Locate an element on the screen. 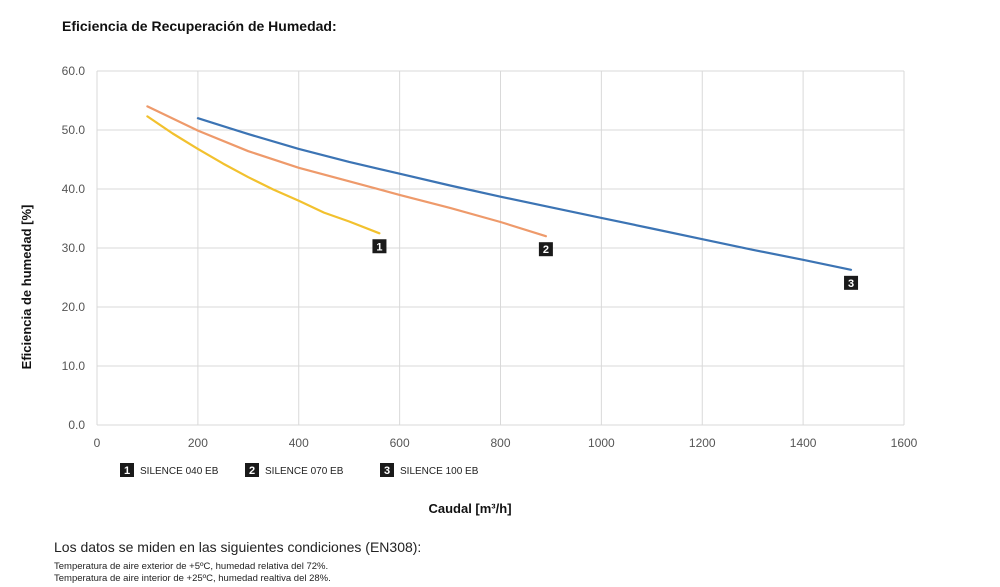  x-tick-label: 1000 is located at coordinates (601, 443).